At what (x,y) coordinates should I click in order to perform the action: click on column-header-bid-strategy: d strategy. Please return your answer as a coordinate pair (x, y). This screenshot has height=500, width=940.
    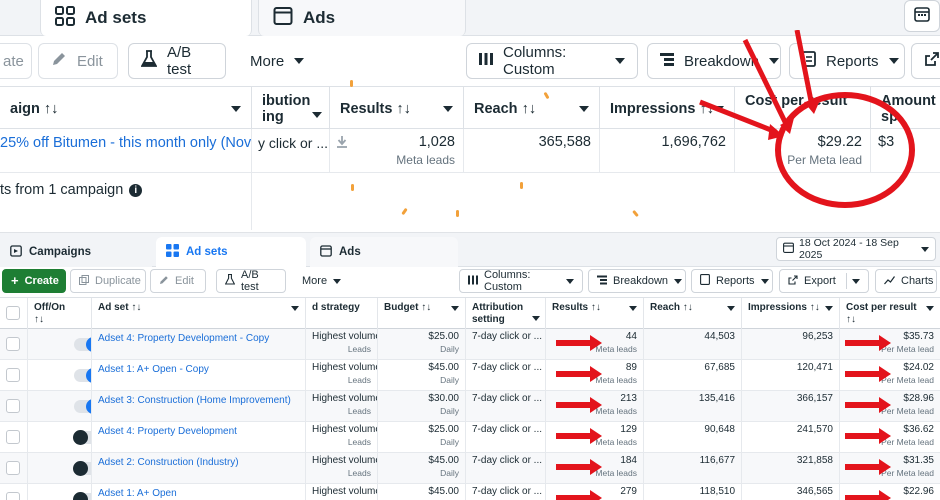
    Looking at the image, I should click on (342, 314).